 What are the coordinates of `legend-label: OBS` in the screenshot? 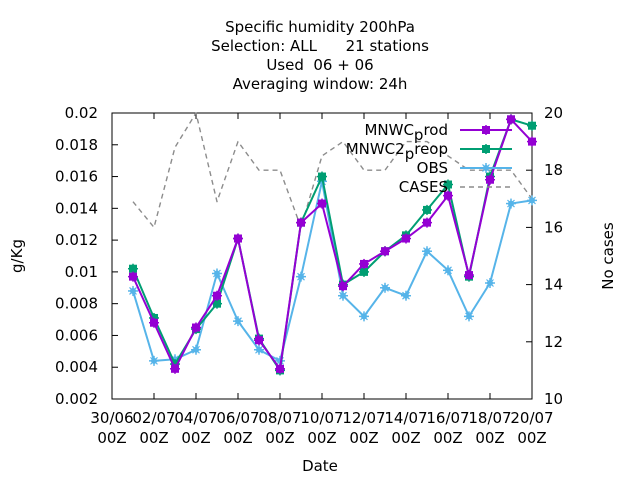 It's located at (432, 168).